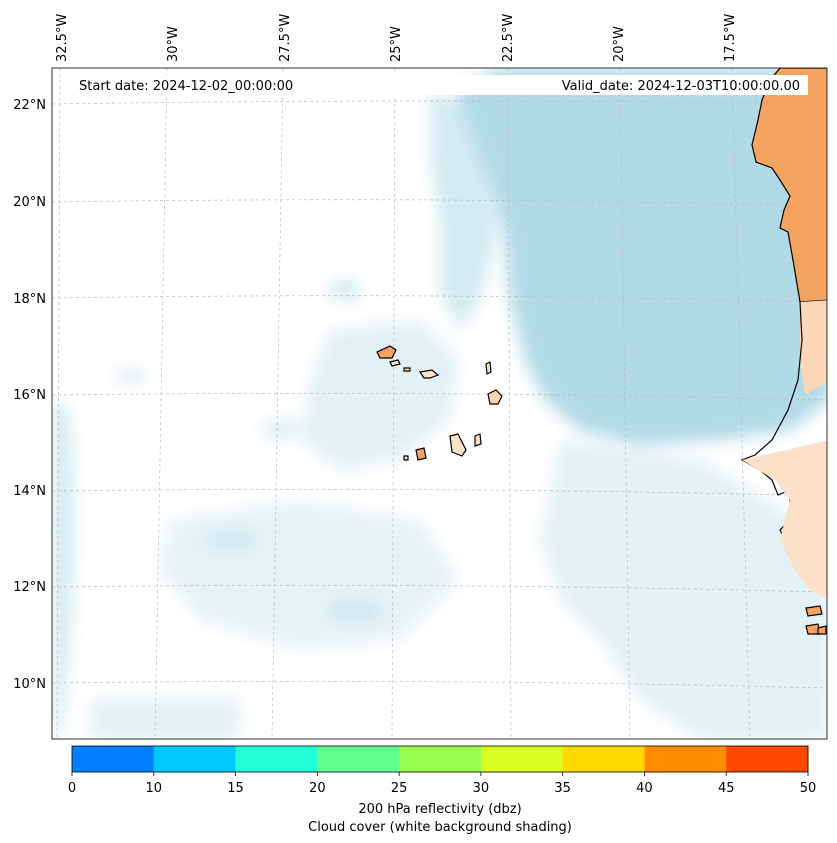 This screenshot has width=837, height=843. Describe the element at coordinates (186, 86) in the screenshot. I see `start-date: Start date: 2024-12-02_00:00:00` at that location.